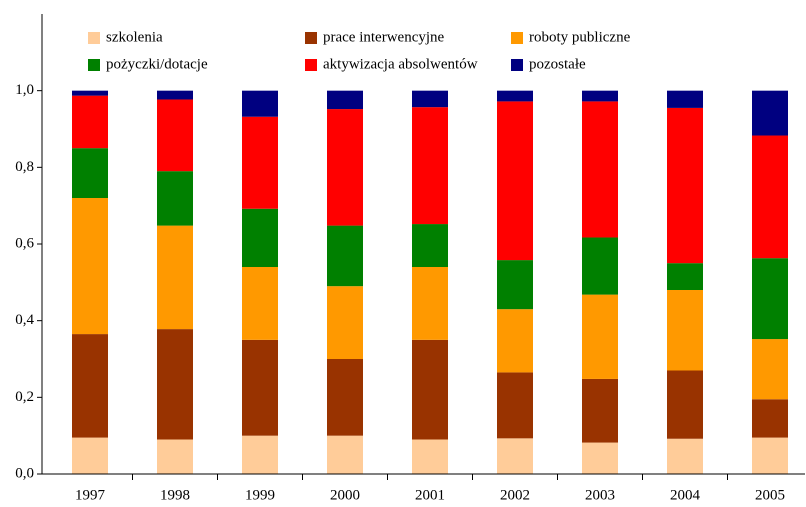 This screenshot has width=806, height=507. What do you see at coordinates (90, 495) in the screenshot?
I see `x-tick-label: 1997` at bounding box center [90, 495].